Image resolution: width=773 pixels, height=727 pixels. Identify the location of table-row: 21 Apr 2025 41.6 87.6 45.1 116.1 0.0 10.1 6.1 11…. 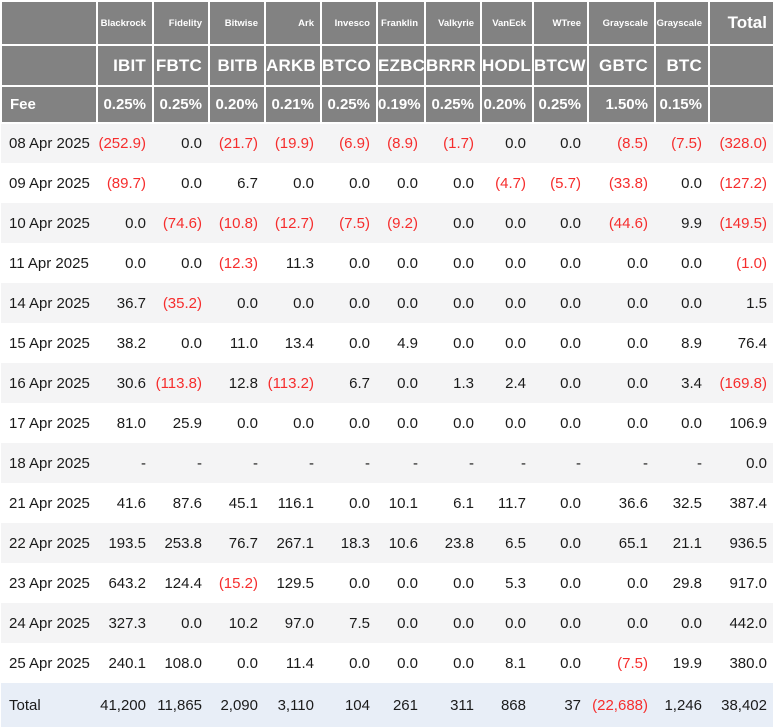
(387, 503).